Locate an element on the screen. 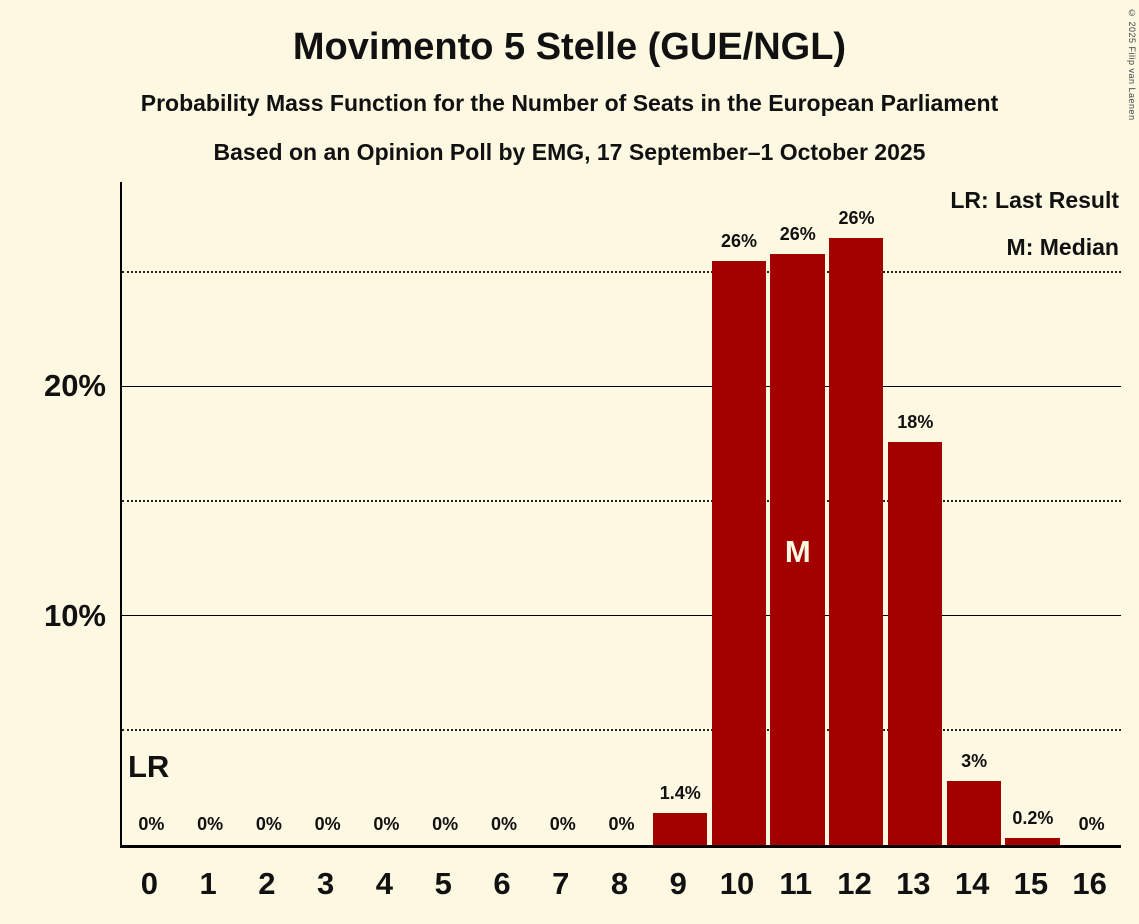 The height and width of the screenshot is (924, 1139). bar-value-label-1: 0% is located at coordinates (210, 824).